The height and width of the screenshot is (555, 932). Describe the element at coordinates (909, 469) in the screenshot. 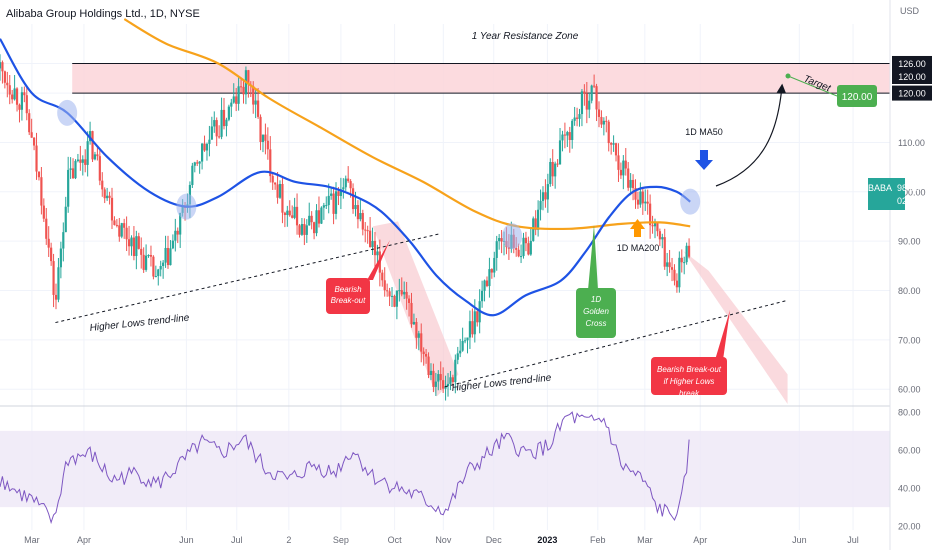

I see `rsi-axis: 20.00 40.00 60.00 80.00` at that location.